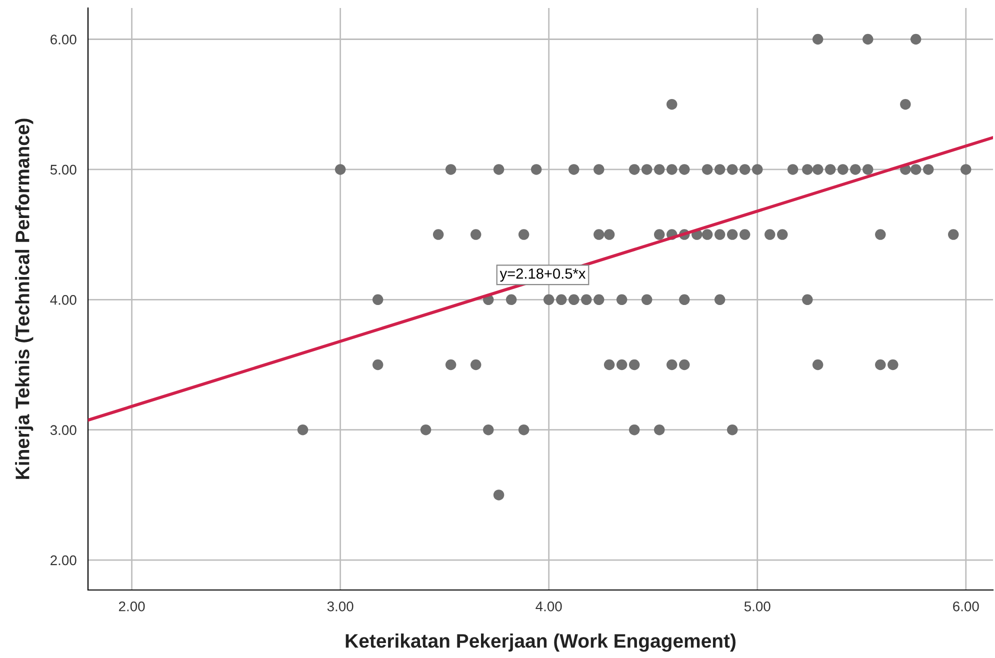  Describe the element at coordinates (131, 606) in the screenshot. I see `x-tick-label: 2.00` at that location.